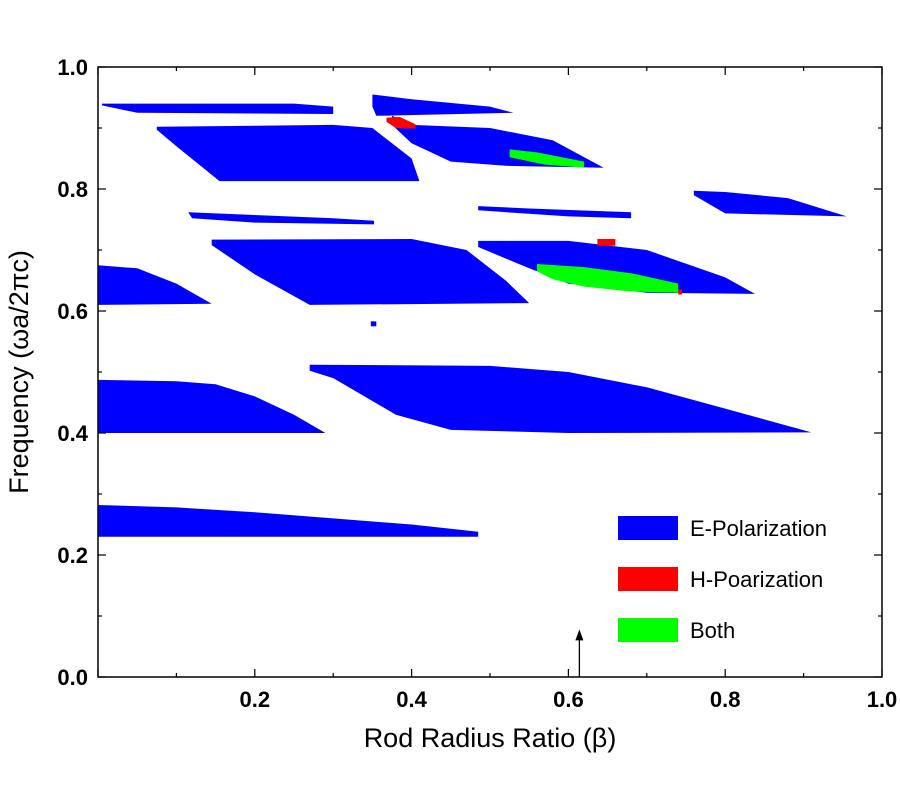 The width and height of the screenshot is (900, 800). I want to click on y-tick-label: 0.6, so click(72, 311).